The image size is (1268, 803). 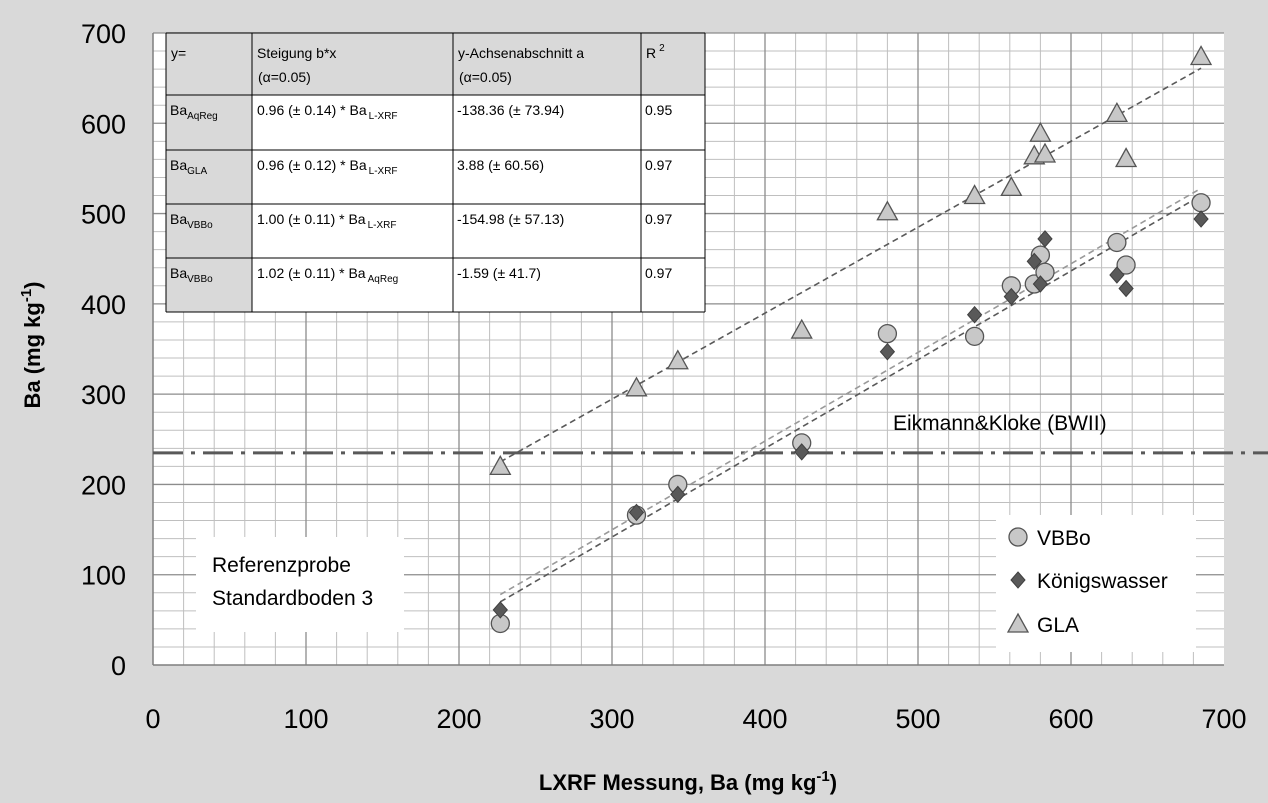 What do you see at coordinates (312, 110) in the screenshot?
I see `table-slope-text: 0.96 (± 0.14) * Ba` at bounding box center [312, 110].